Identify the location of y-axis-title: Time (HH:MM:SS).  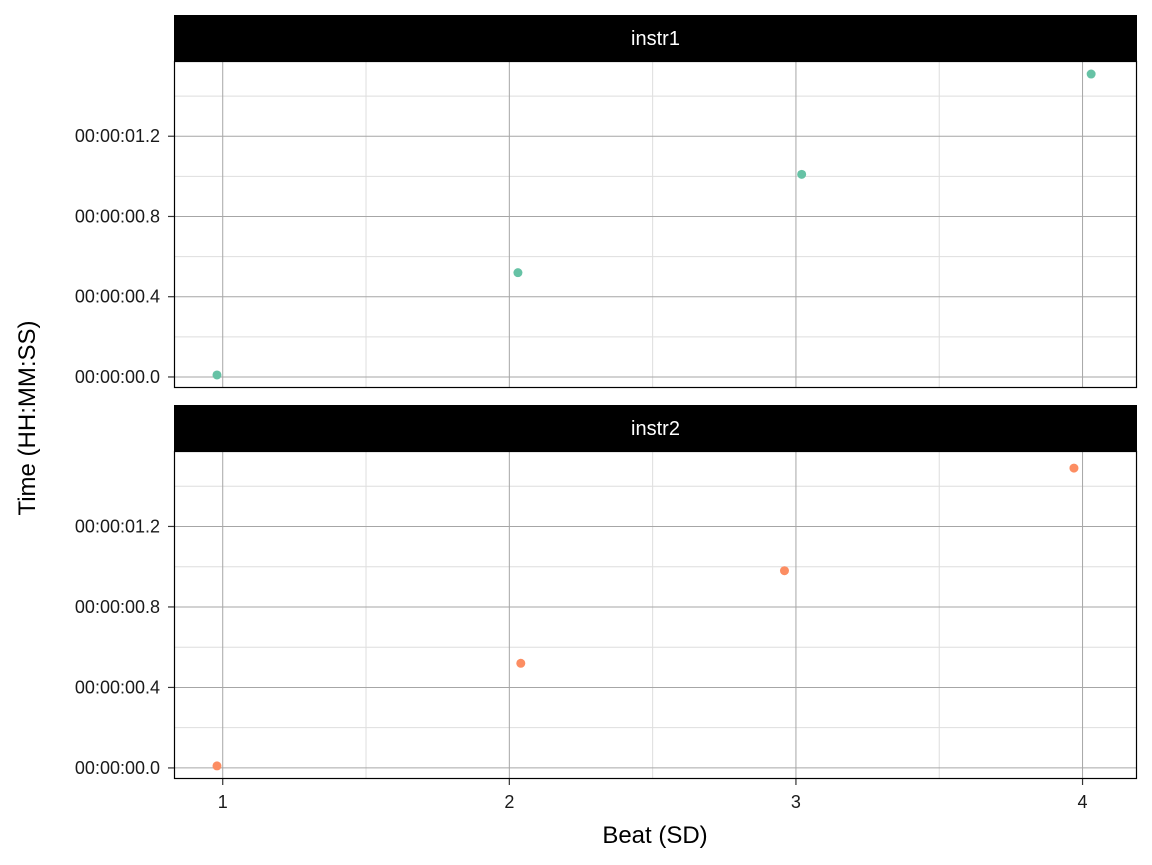
(27, 417).